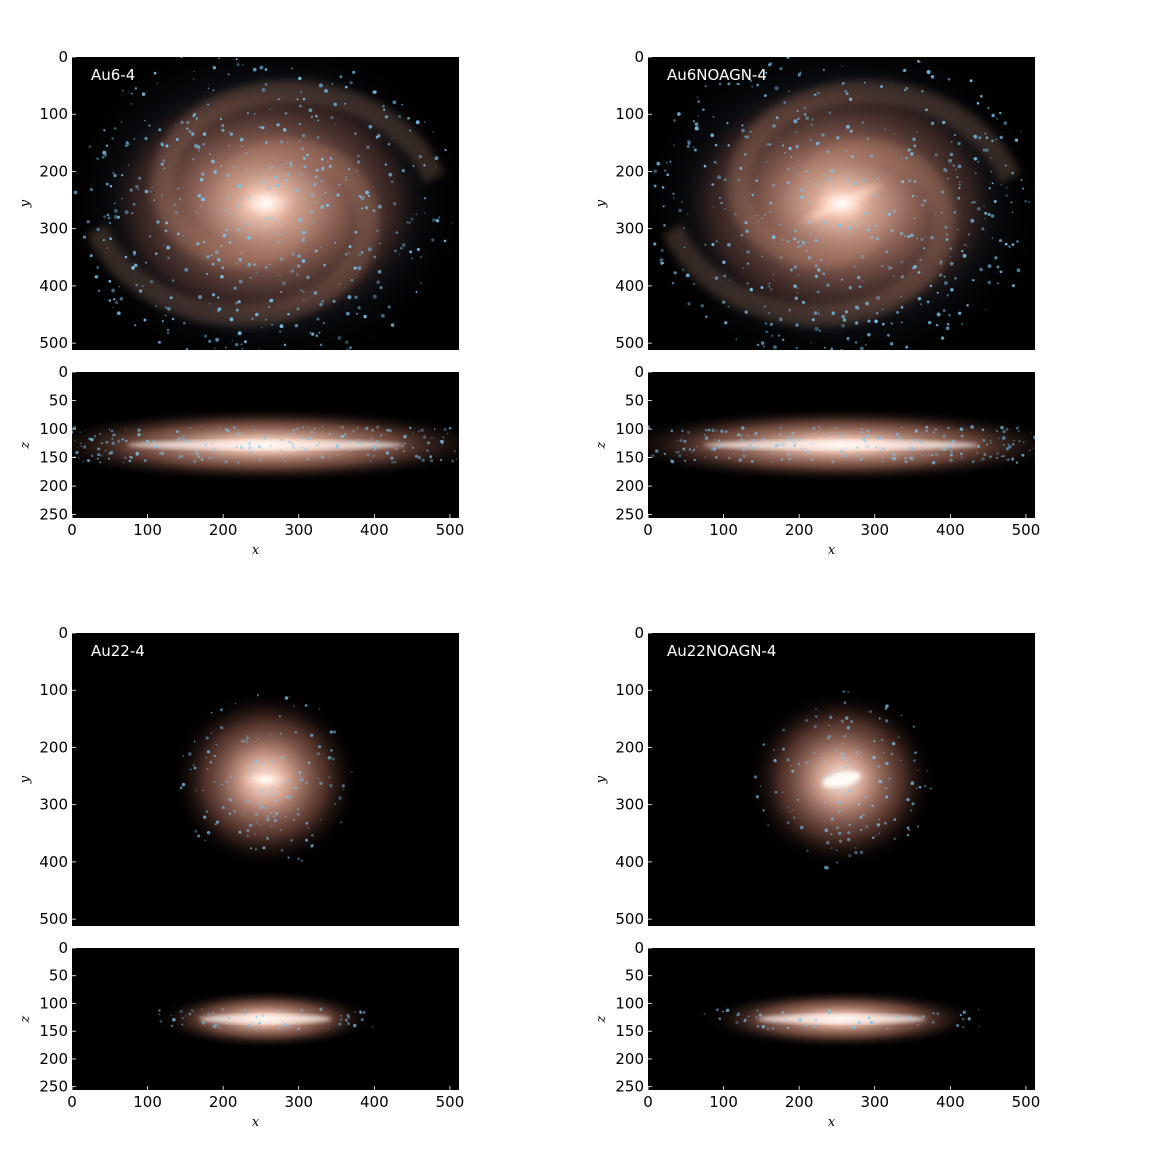 Image resolution: width=1152 pixels, height=1152 pixels. I want to click on panel-title: Au22NOAGN-4, so click(721, 651).